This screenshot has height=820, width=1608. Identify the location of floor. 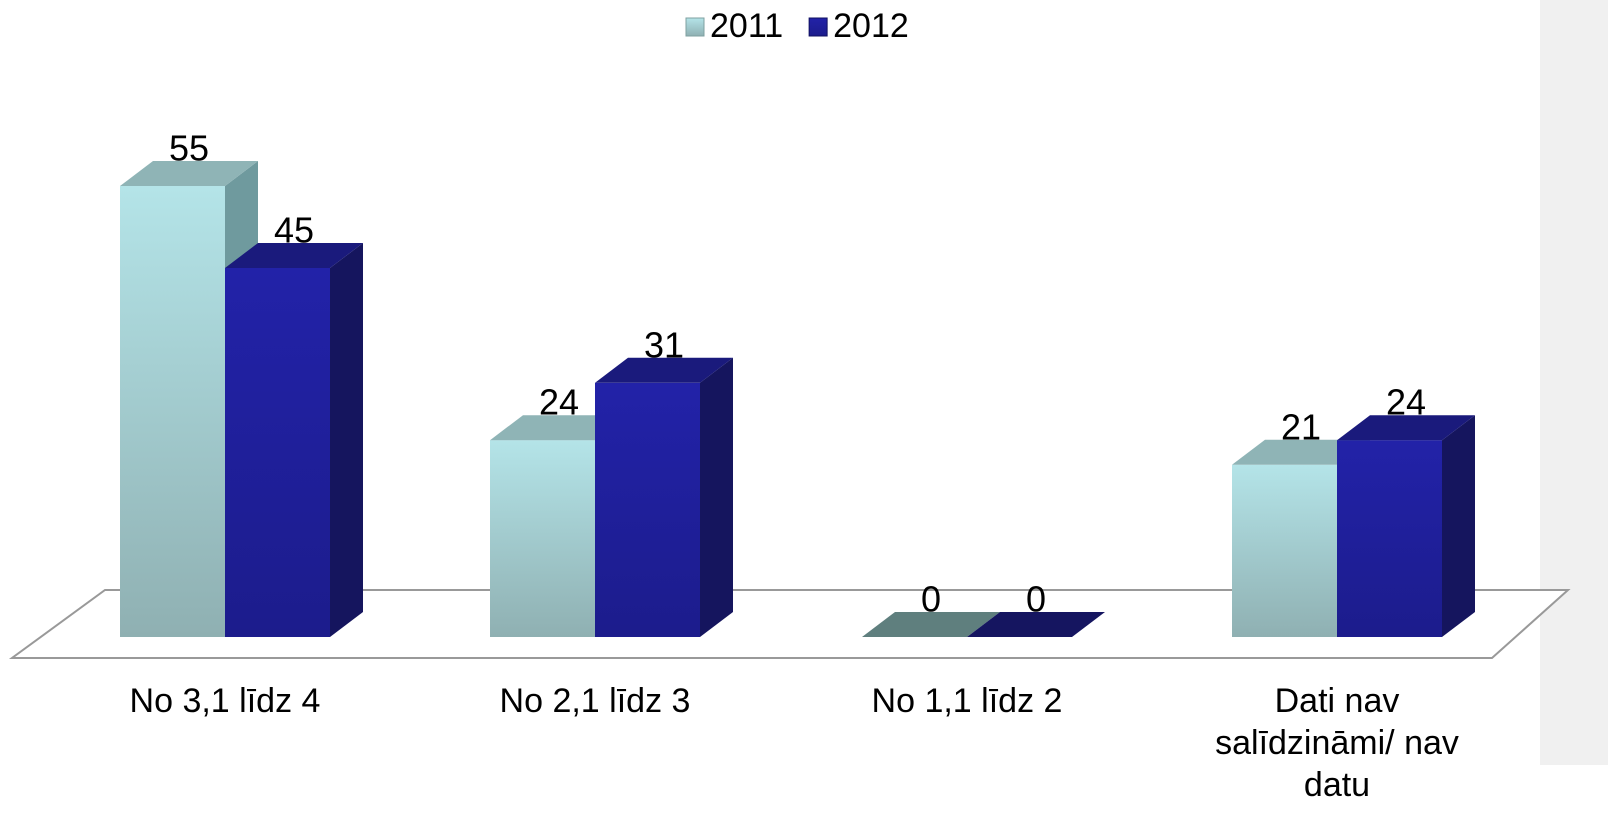
(789, 624).